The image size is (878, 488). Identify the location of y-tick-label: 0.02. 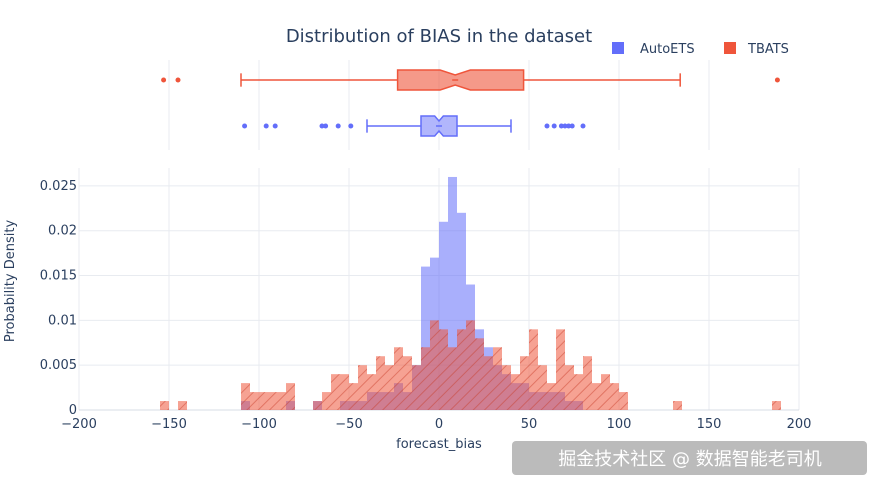
(62, 231).